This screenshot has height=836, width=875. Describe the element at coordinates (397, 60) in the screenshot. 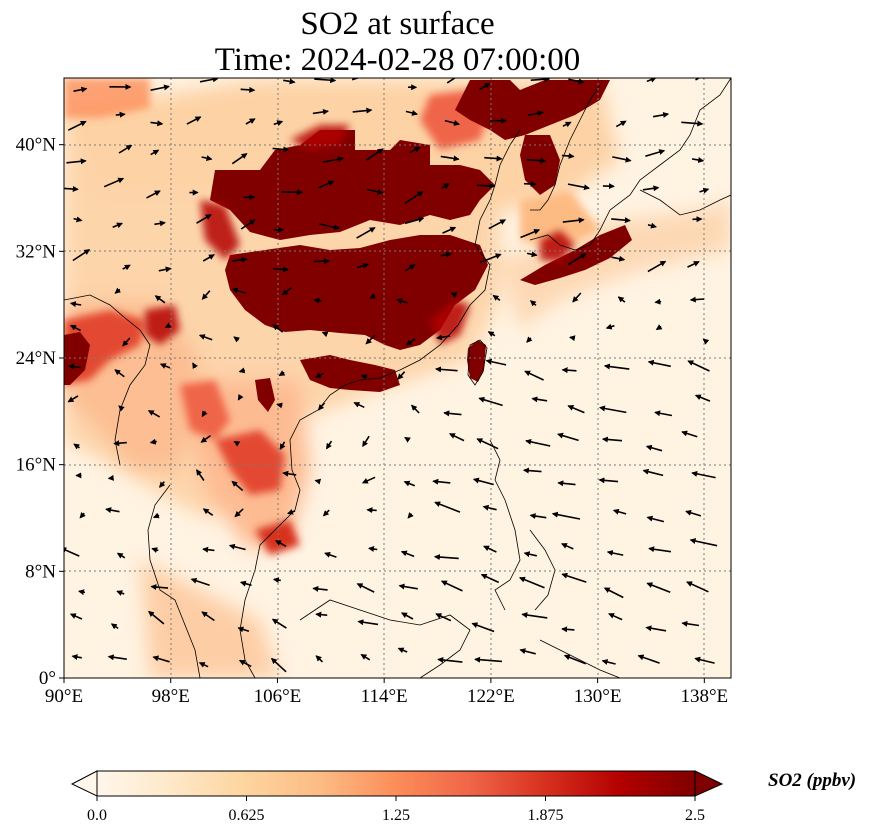

I see `chart-title-line2: Time: 2024-02-28 07:00:00` at that location.